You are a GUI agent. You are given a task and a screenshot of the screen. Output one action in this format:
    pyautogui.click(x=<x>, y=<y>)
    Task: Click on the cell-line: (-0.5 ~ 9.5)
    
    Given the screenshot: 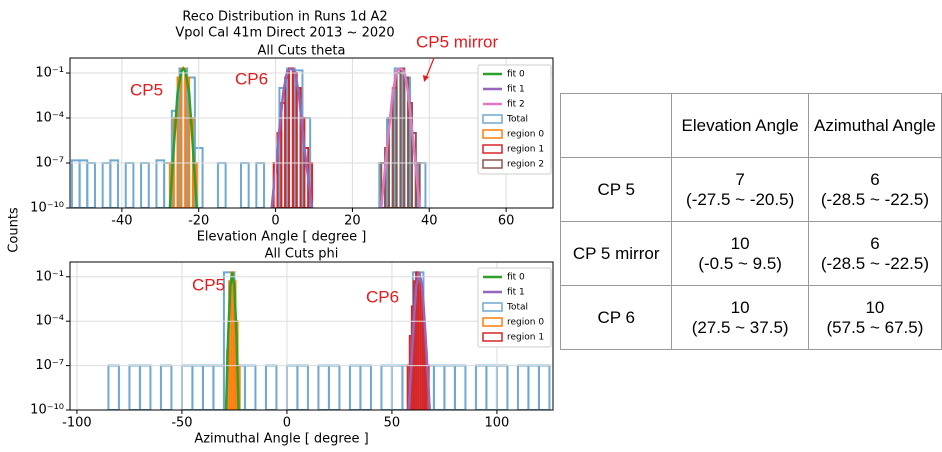 What is the action you would take?
    pyautogui.click(x=740, y=263)
    